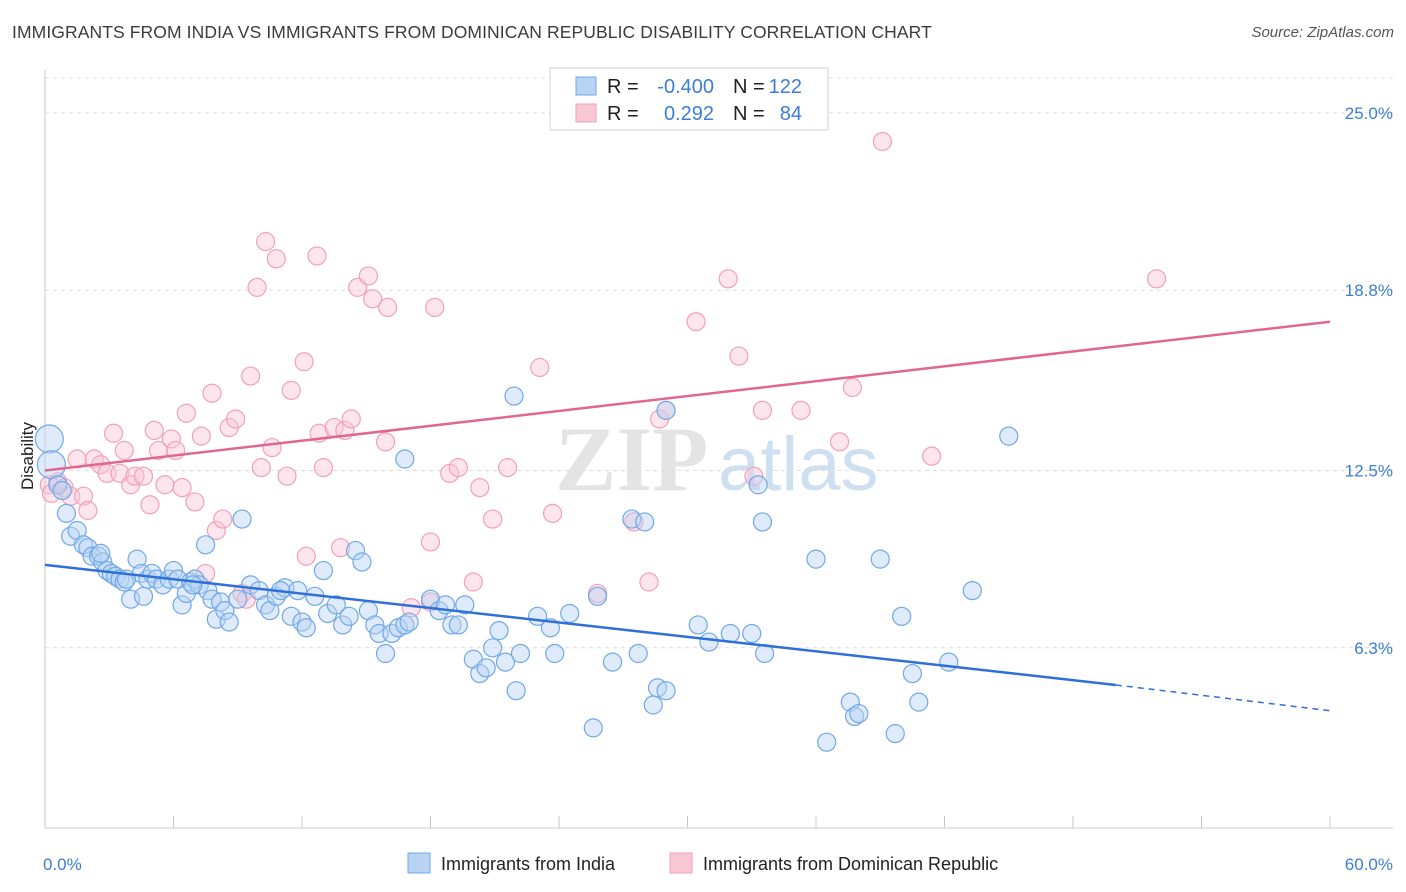 The height and width of the screenshot is (892, 1406). I want to click on legend-dr-r-value: 0.292, so click(689, 114).